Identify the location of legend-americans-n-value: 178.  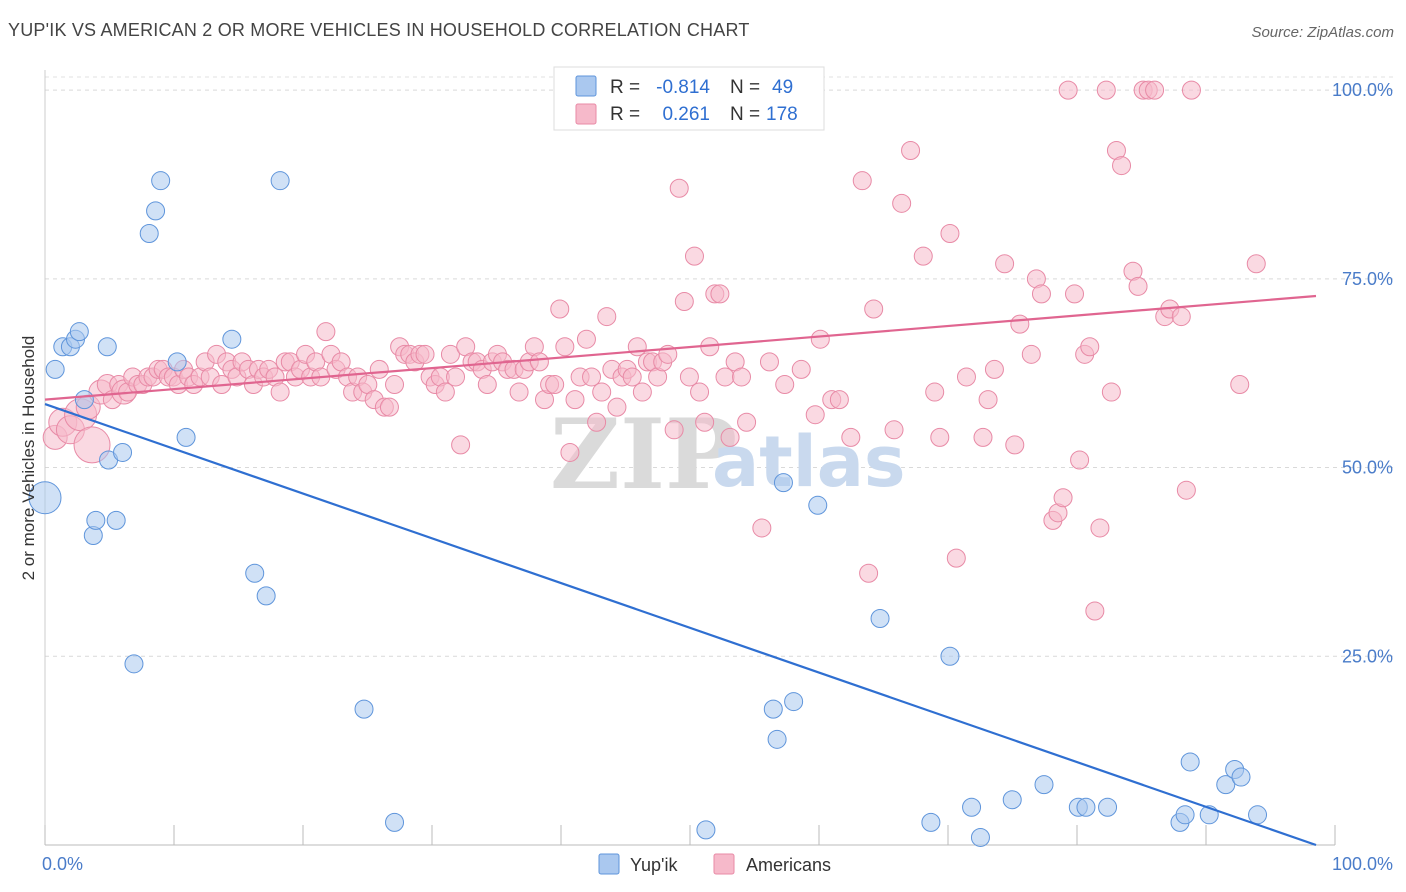
(782, 114).